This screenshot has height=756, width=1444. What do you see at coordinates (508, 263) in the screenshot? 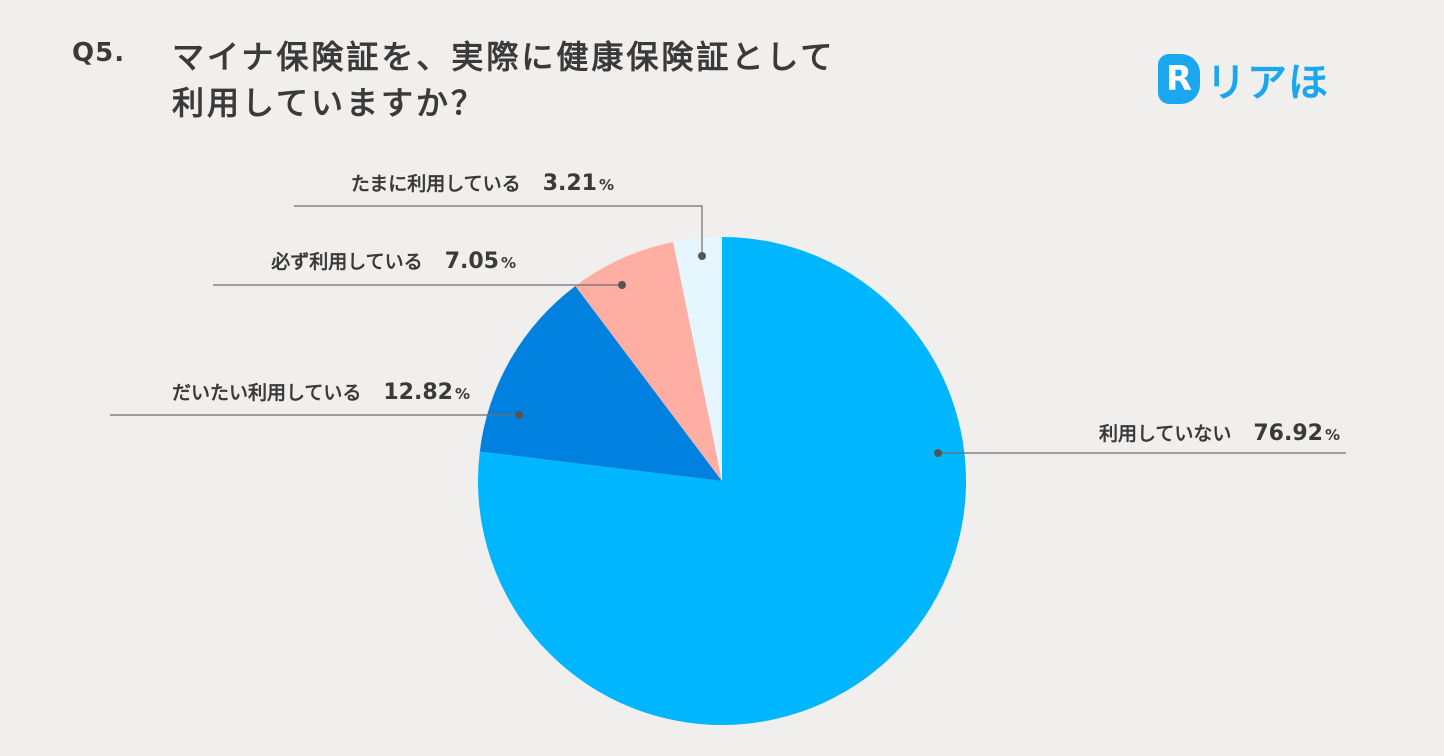
I see `slice-unit-3: %` at bounding box center [508, 263].